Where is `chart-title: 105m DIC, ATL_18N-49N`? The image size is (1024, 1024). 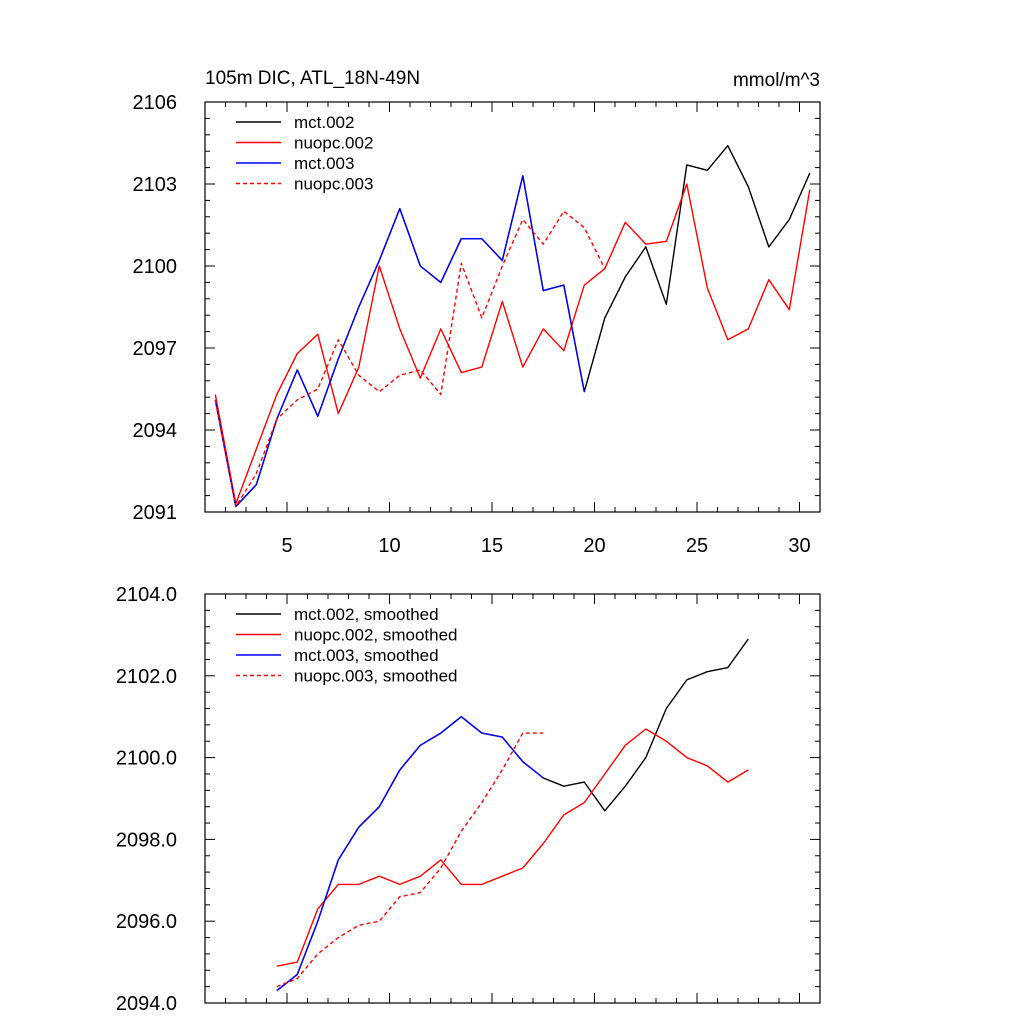
chart-title: 105m DIC, ATL_18N-49N is located at coordinates (312, 78).